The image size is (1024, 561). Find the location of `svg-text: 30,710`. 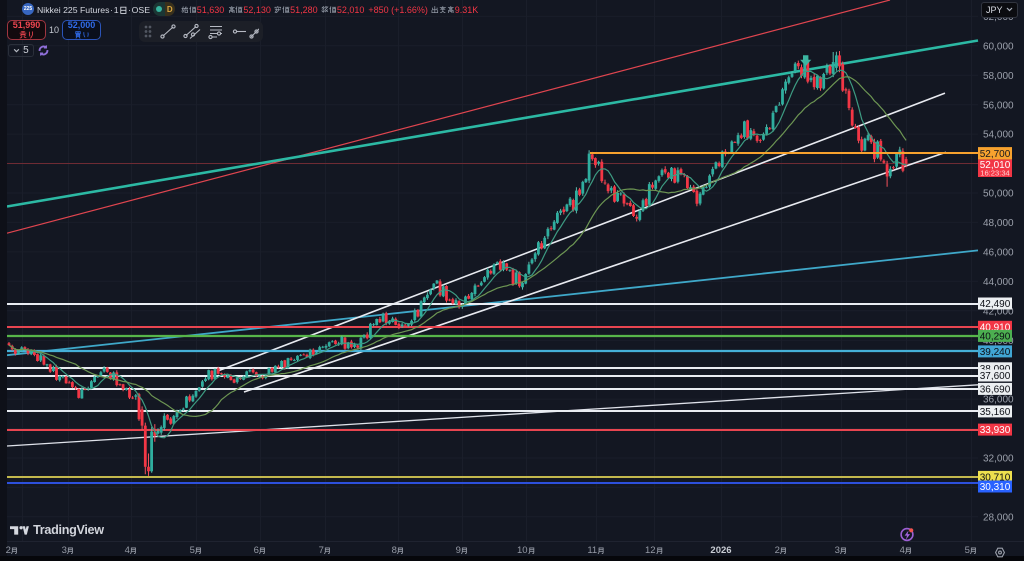

svg-text: 30,710 is located at coordinates (995, 478).